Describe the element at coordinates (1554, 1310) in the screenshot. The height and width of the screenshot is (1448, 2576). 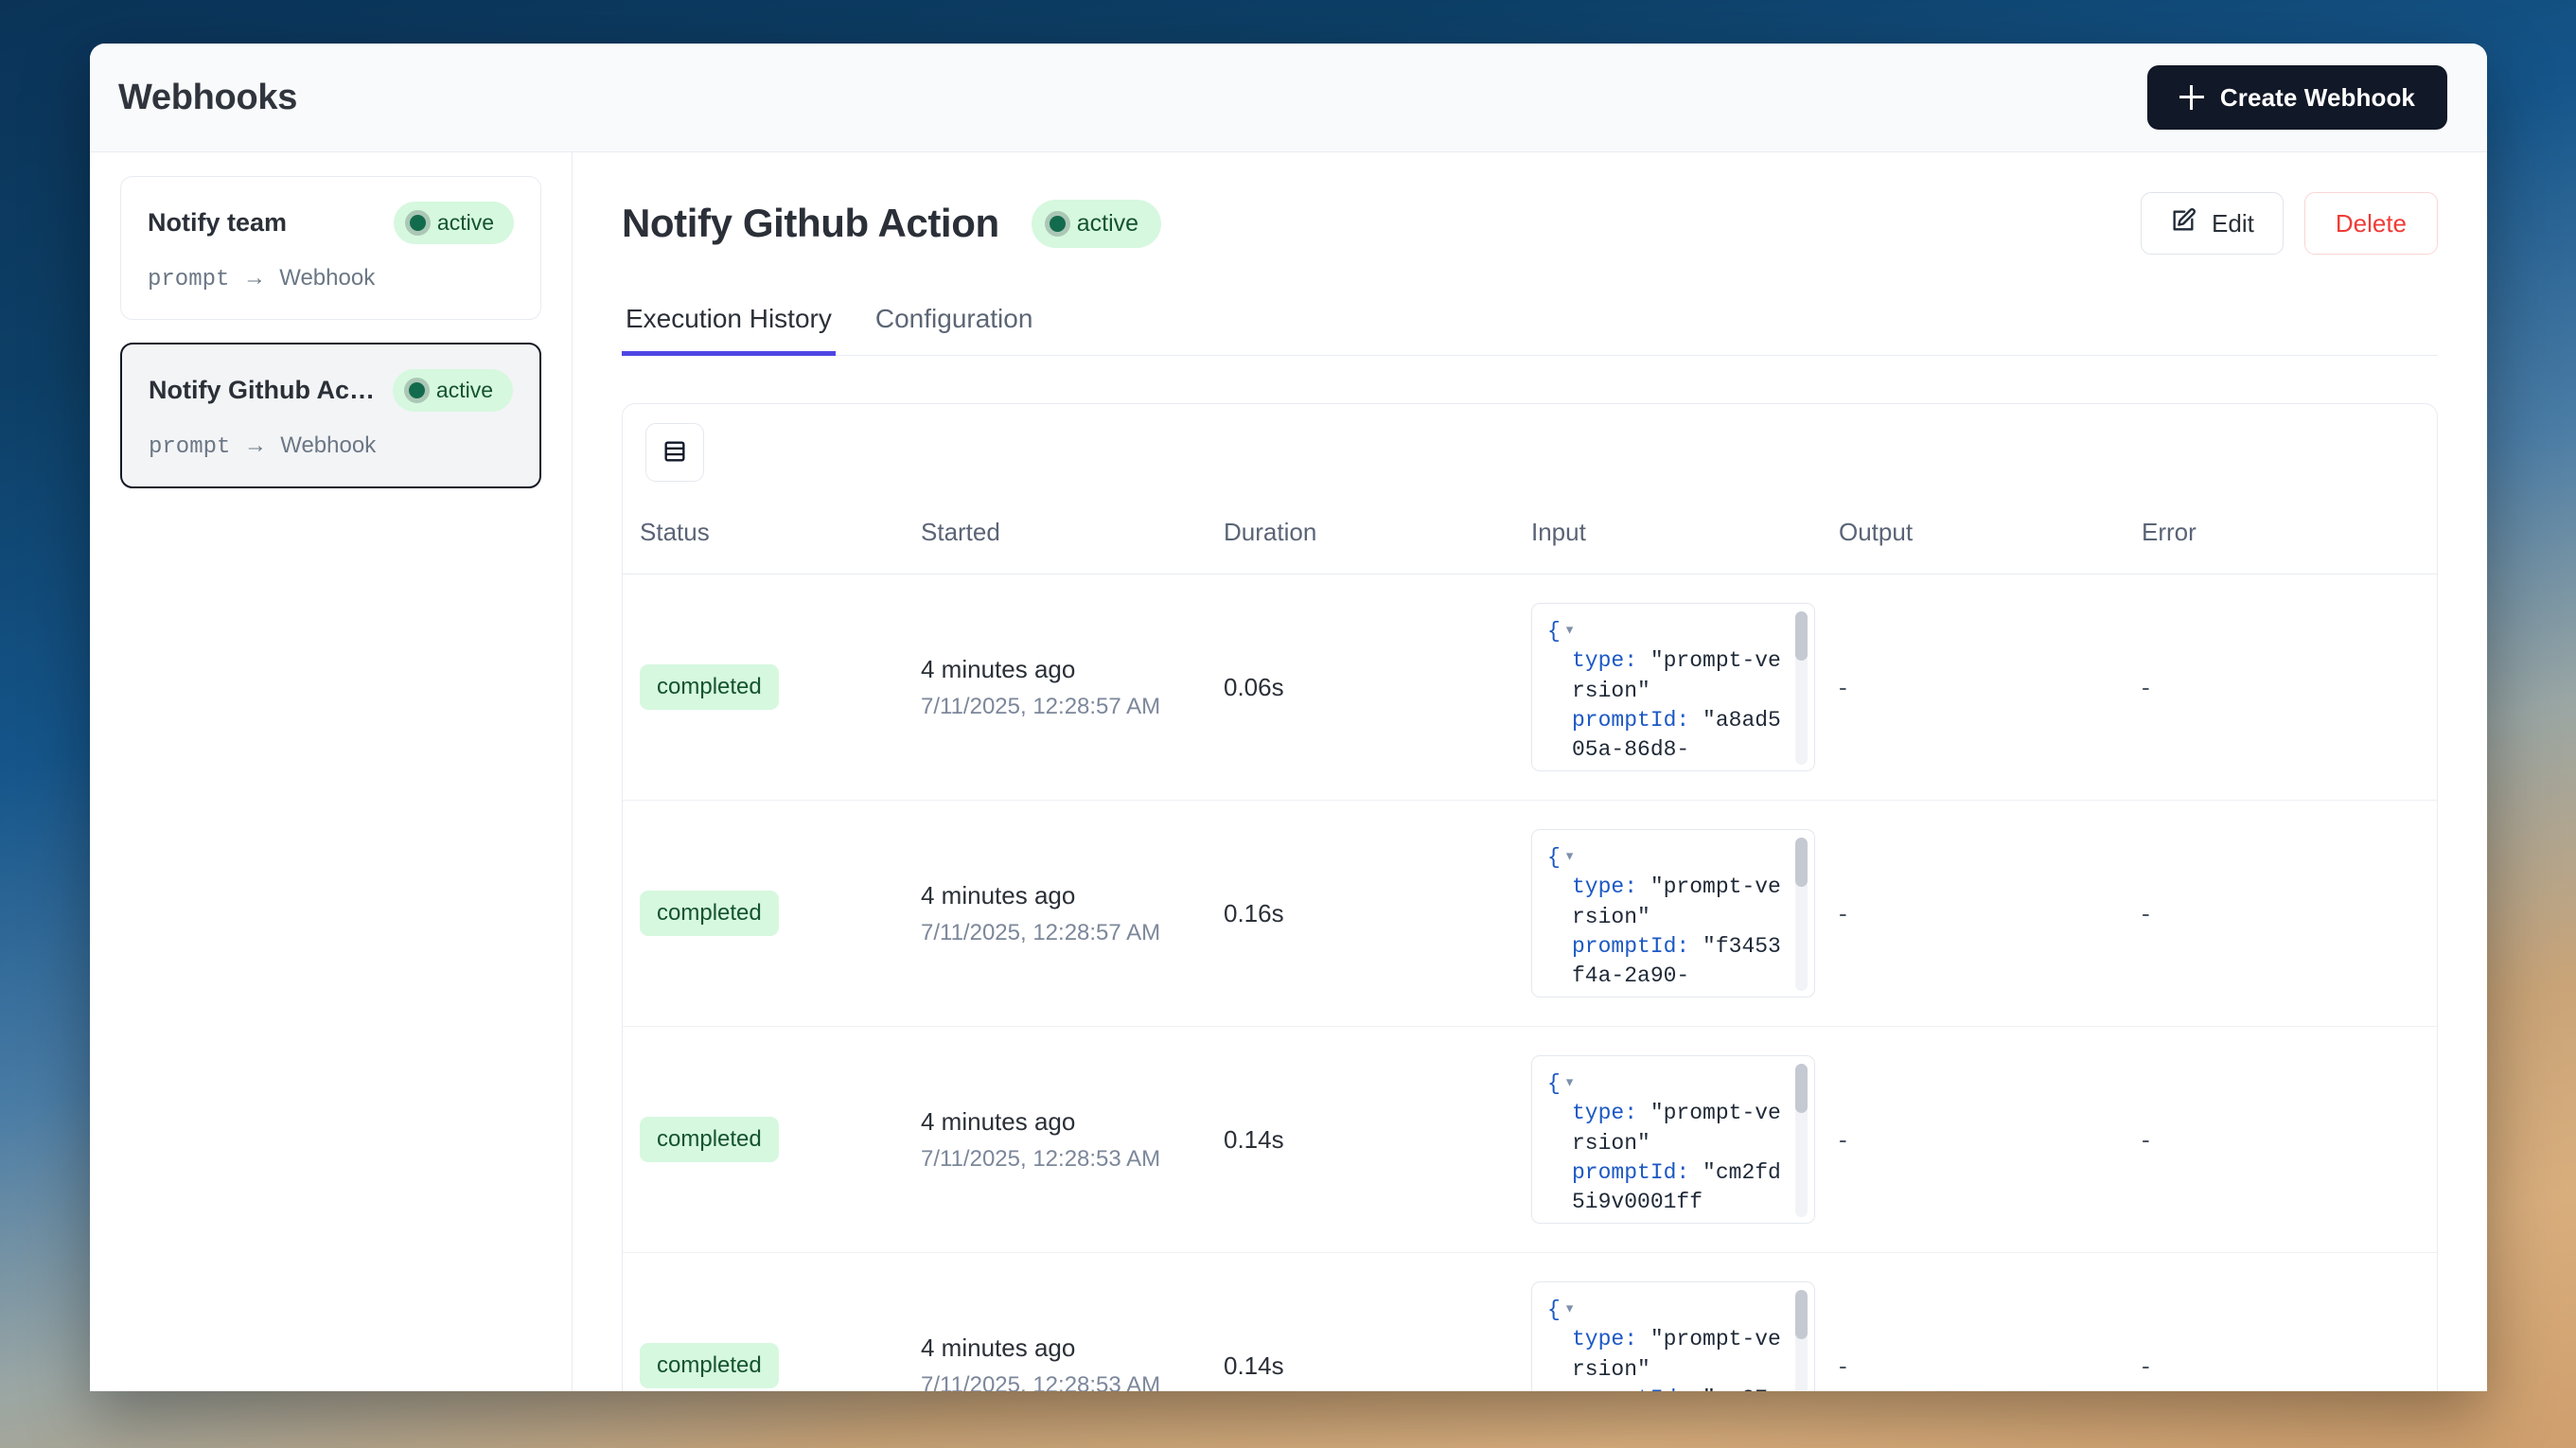
I see `json-open-brace: {` at that location.